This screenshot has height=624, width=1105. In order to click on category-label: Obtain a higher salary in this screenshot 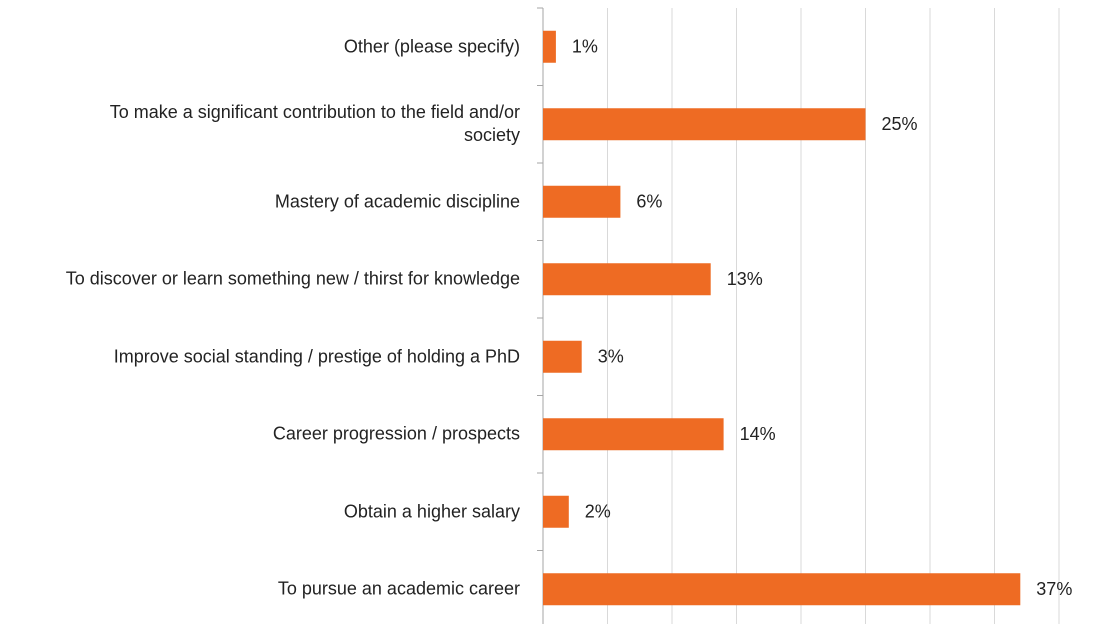, I will do `click(431, 511)`.